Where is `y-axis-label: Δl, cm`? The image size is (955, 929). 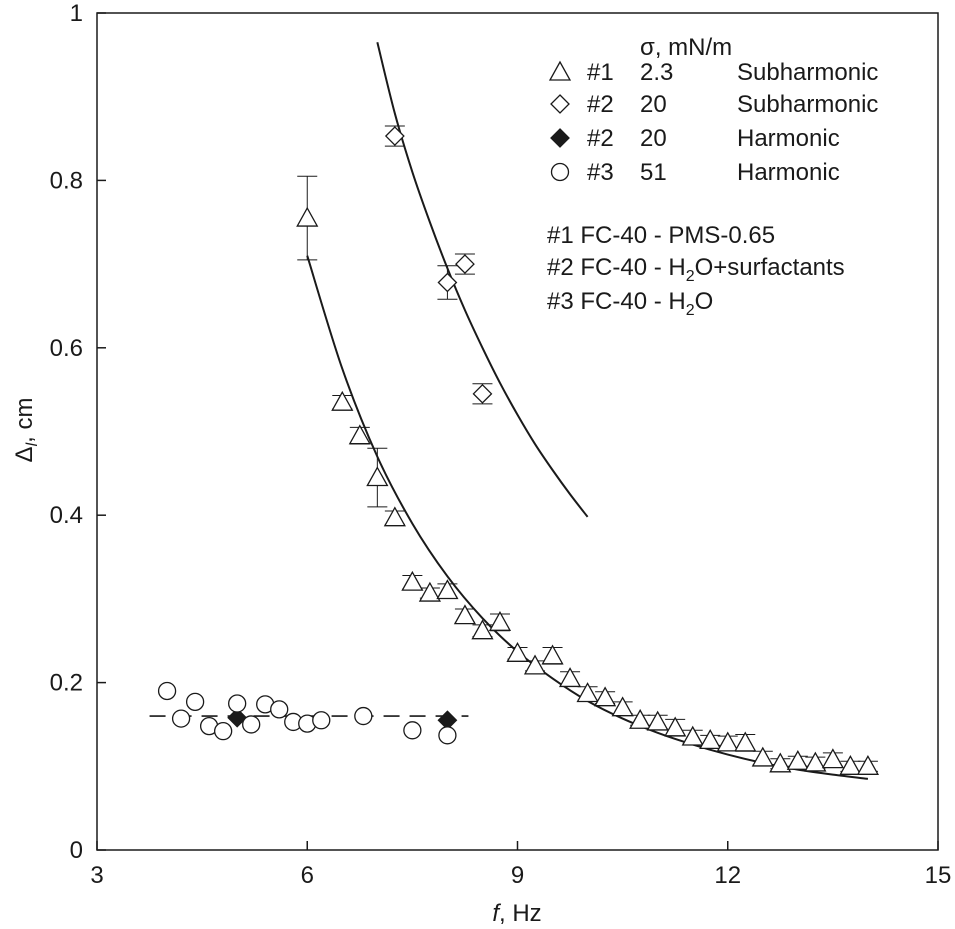 y-axis-label: Δl, cm is located at coordinates (26, 430).